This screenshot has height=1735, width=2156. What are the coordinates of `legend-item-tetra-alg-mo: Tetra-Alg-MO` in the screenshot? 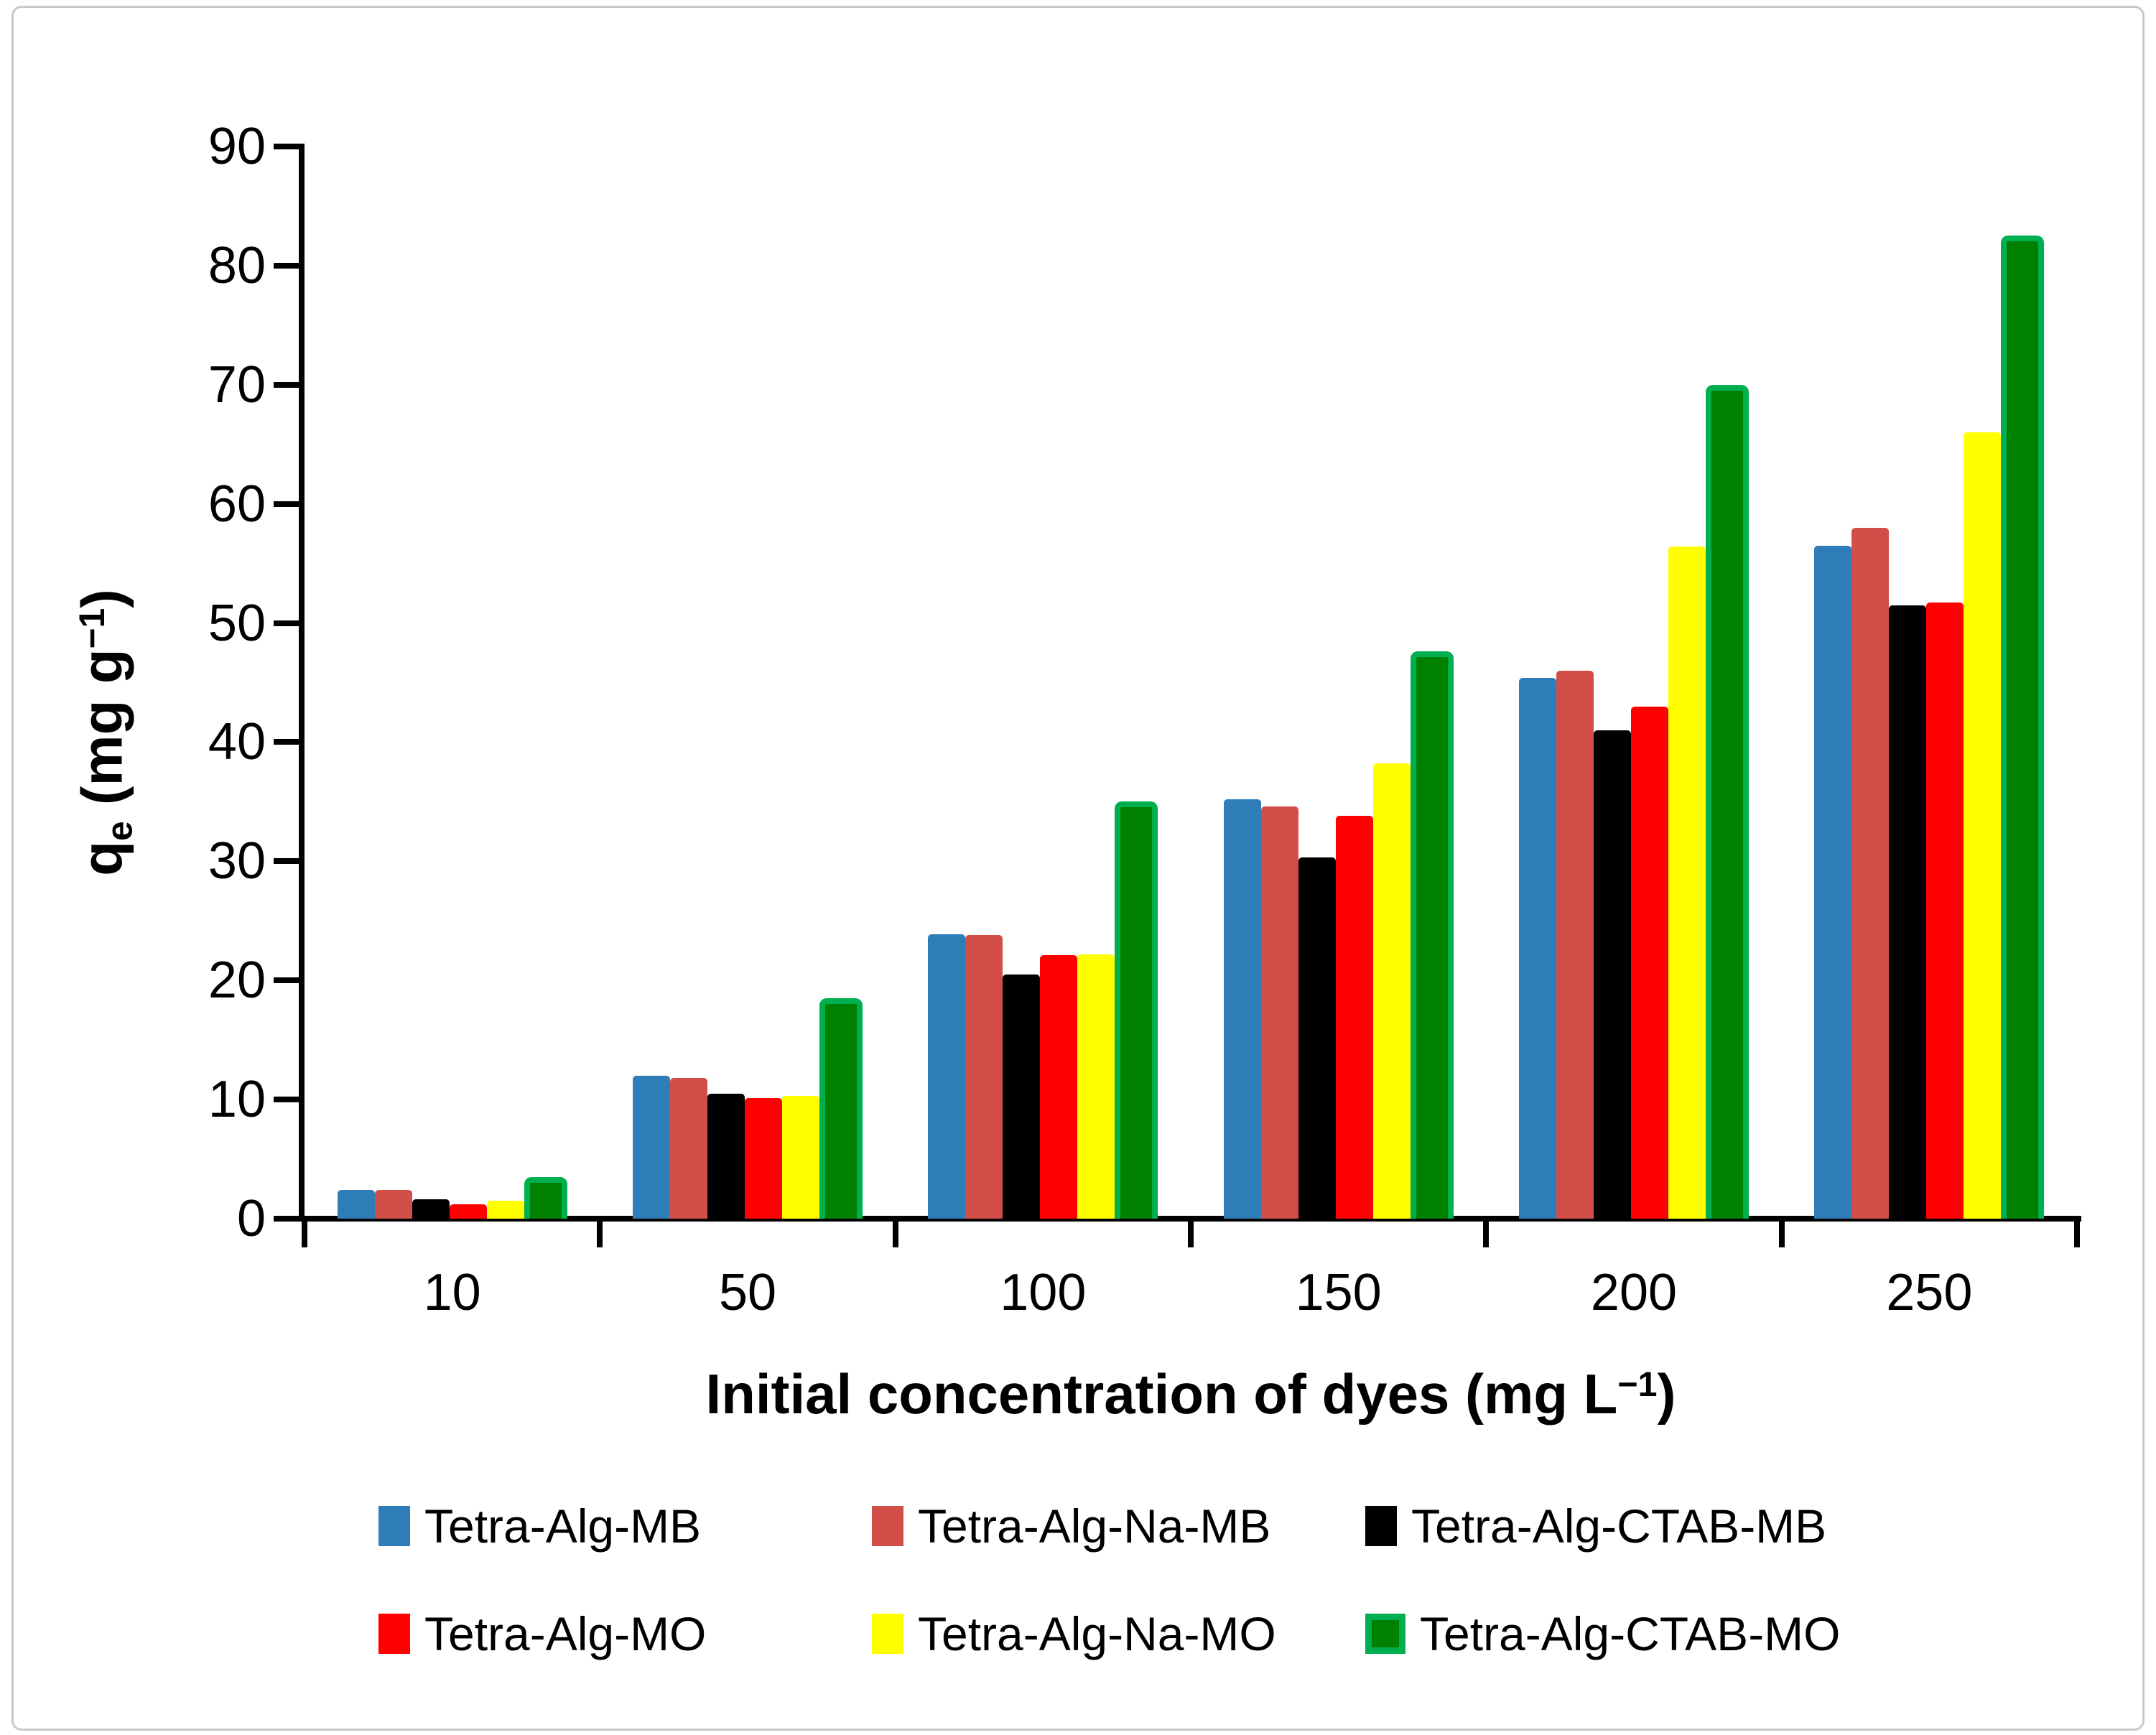 It's located at (625, 1634).